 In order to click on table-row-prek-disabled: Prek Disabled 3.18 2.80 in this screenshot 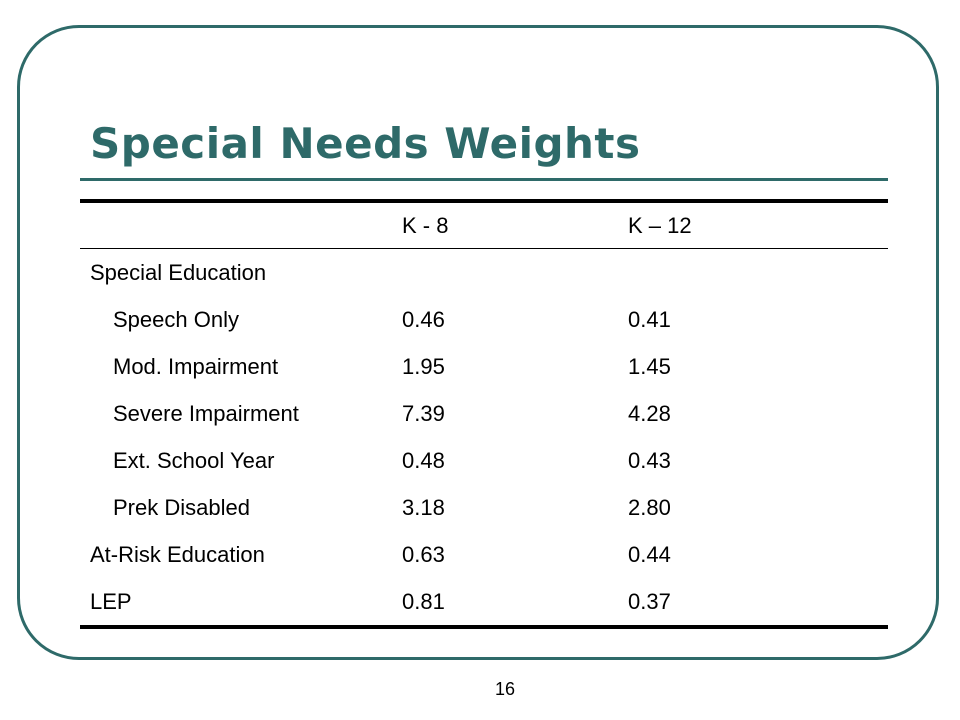, I will do `click(484, 507)`.